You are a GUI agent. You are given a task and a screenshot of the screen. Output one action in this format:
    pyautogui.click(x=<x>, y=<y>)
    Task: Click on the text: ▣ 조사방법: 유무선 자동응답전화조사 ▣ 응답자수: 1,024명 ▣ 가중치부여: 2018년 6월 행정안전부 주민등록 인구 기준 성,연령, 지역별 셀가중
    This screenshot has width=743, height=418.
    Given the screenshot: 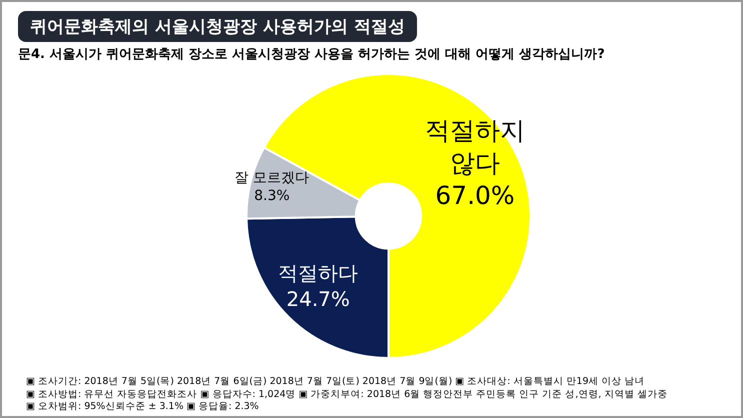 What is the action you would take?
    pyautogui.click(x=347, y=394)
    